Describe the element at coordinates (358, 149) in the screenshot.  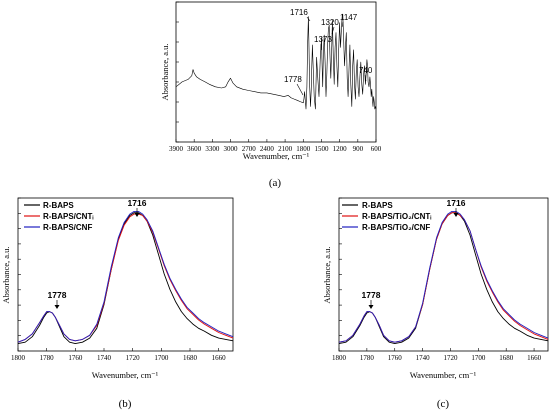
I see `x-tick-label: 900` at that location.